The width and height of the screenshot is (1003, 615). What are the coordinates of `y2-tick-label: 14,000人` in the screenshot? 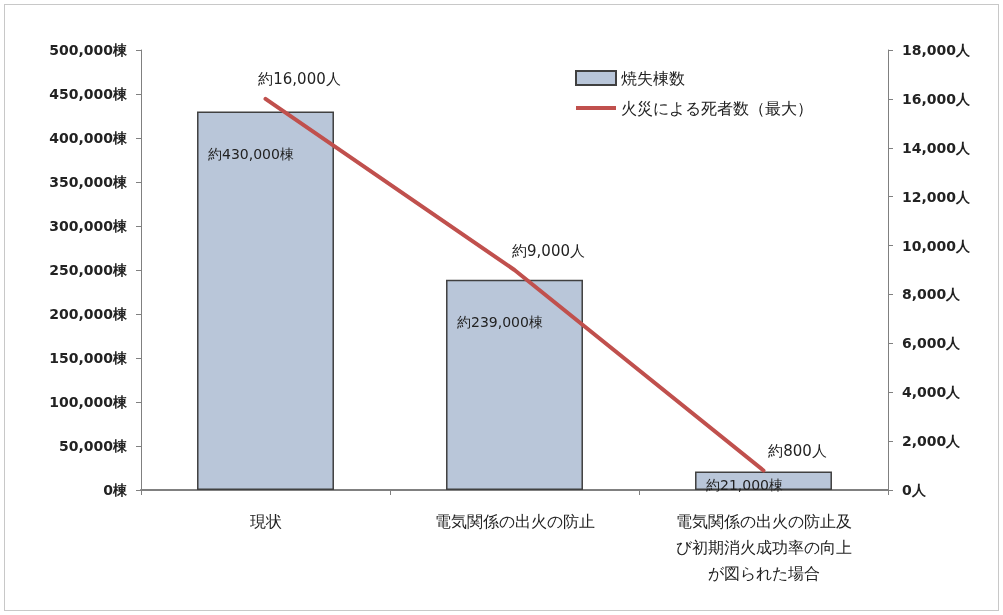 It's located at (937, 147).